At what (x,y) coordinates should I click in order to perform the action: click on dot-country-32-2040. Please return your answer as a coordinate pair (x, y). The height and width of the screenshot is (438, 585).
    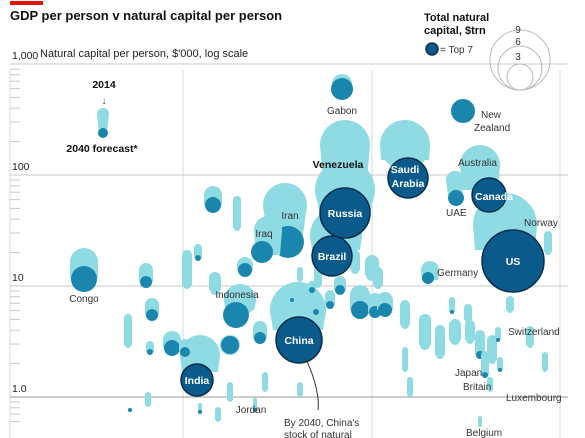
    Looking at the image, I should click on (530, 345).